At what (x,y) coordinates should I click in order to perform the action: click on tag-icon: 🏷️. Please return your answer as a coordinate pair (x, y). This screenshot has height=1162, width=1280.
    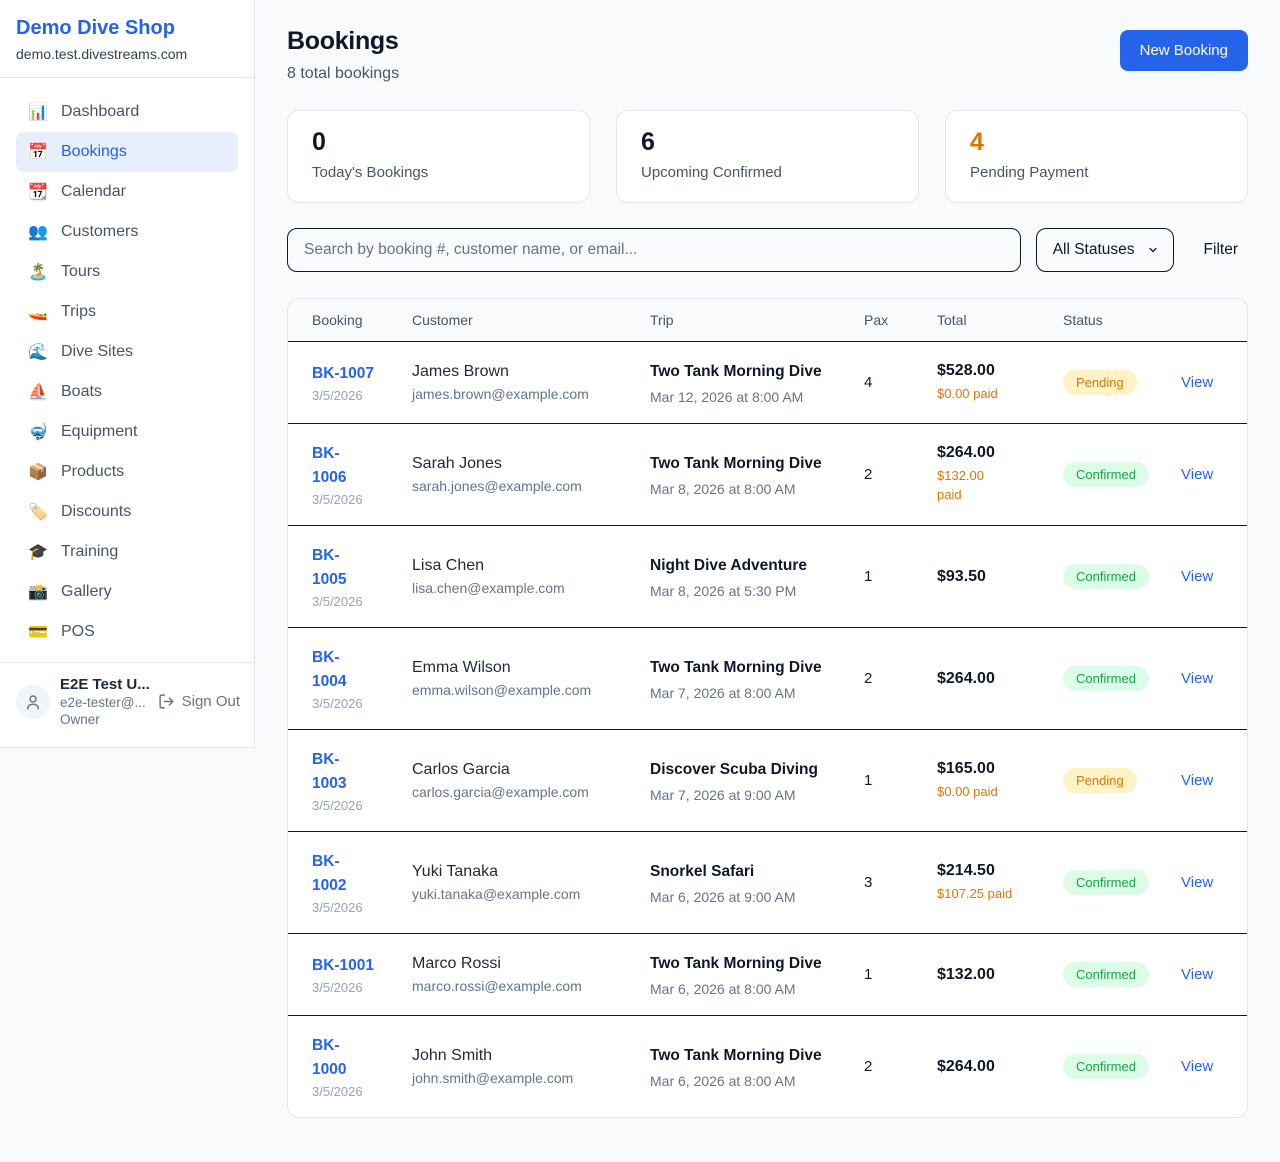
    Looking at the image, I should click on (38, 512).